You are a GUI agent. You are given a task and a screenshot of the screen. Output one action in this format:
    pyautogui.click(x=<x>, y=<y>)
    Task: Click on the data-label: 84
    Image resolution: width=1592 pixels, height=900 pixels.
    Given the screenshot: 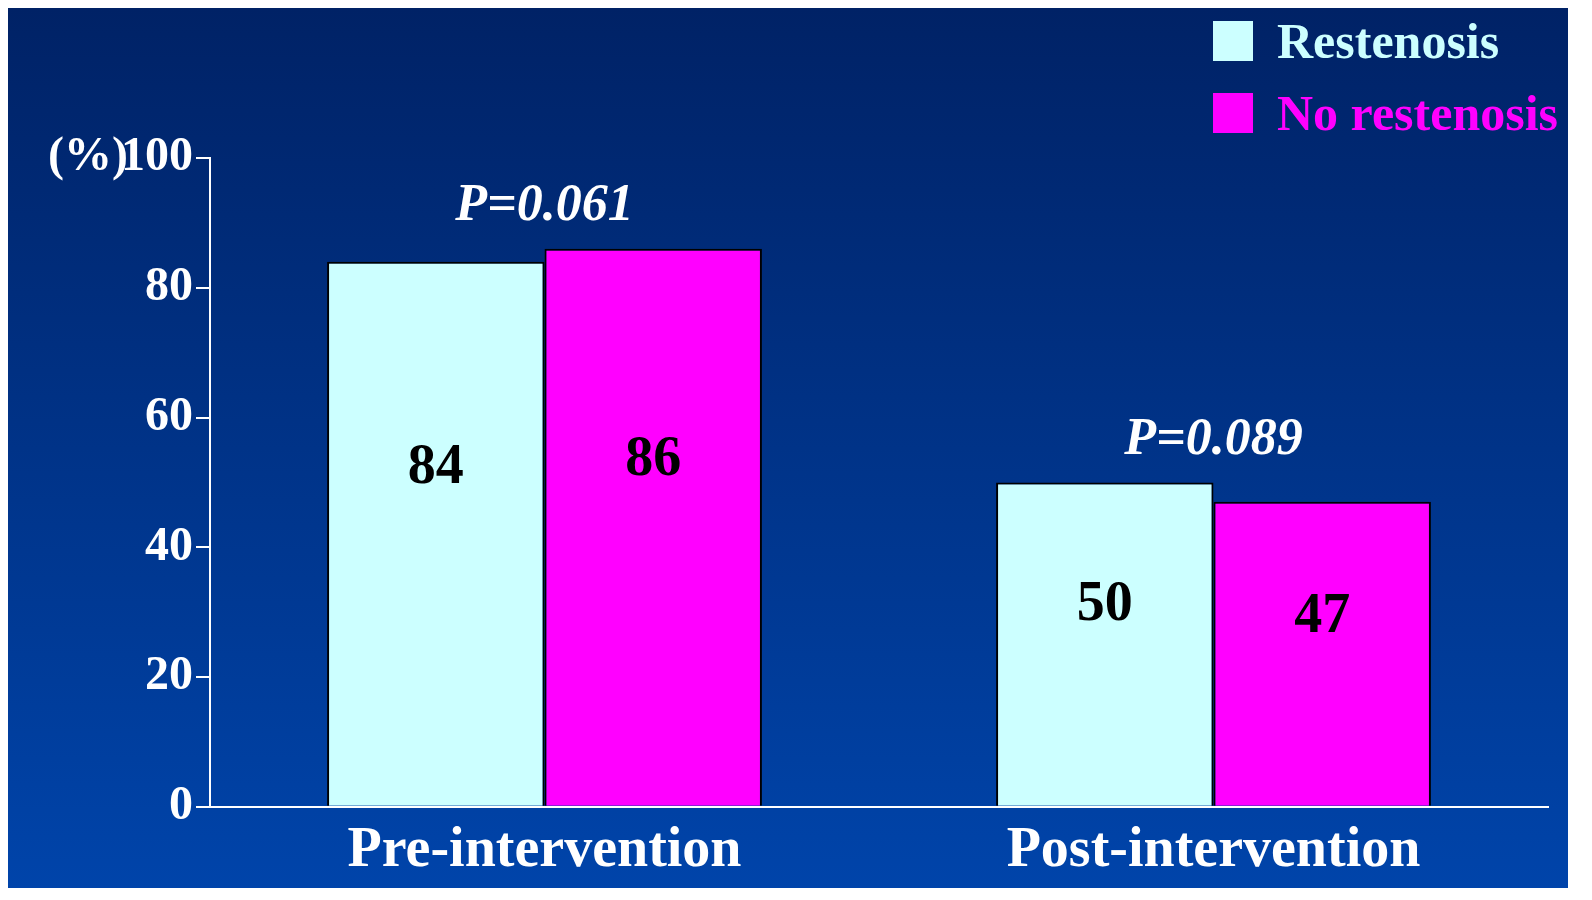 What is the action you would take?
    pyautogui.click(x=435, y=464)
    